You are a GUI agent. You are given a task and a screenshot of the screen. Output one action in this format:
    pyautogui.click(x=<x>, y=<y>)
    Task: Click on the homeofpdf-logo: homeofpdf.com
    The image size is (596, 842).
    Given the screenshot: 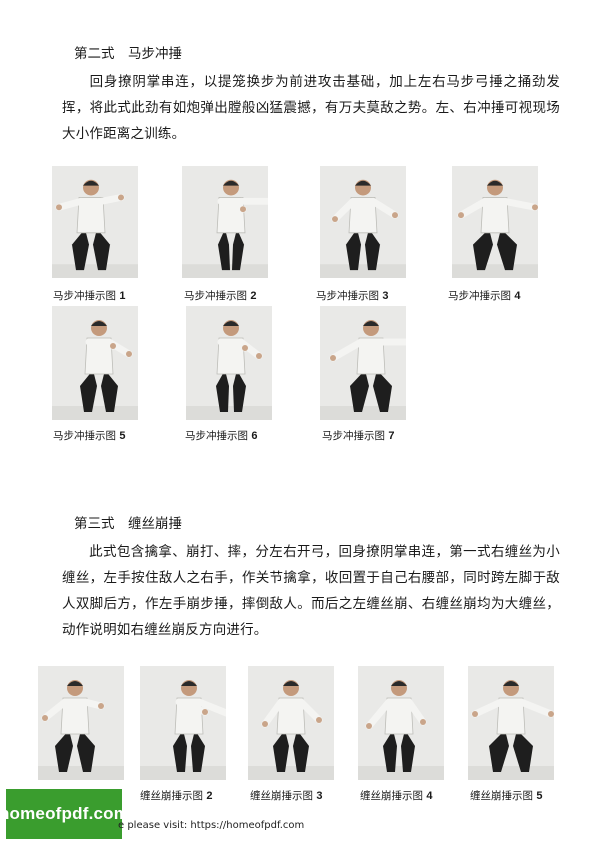 What is the action you would take?
    pyautogui.click(x=64, y=814)
    